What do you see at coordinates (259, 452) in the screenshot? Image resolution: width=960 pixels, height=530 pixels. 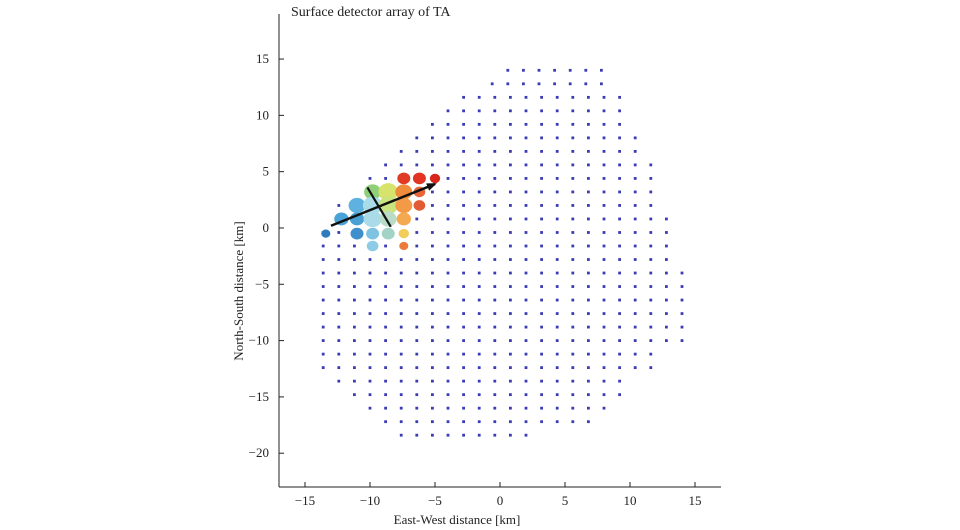 I see `y-tick-label: −20` at bounding box center [259, 452].